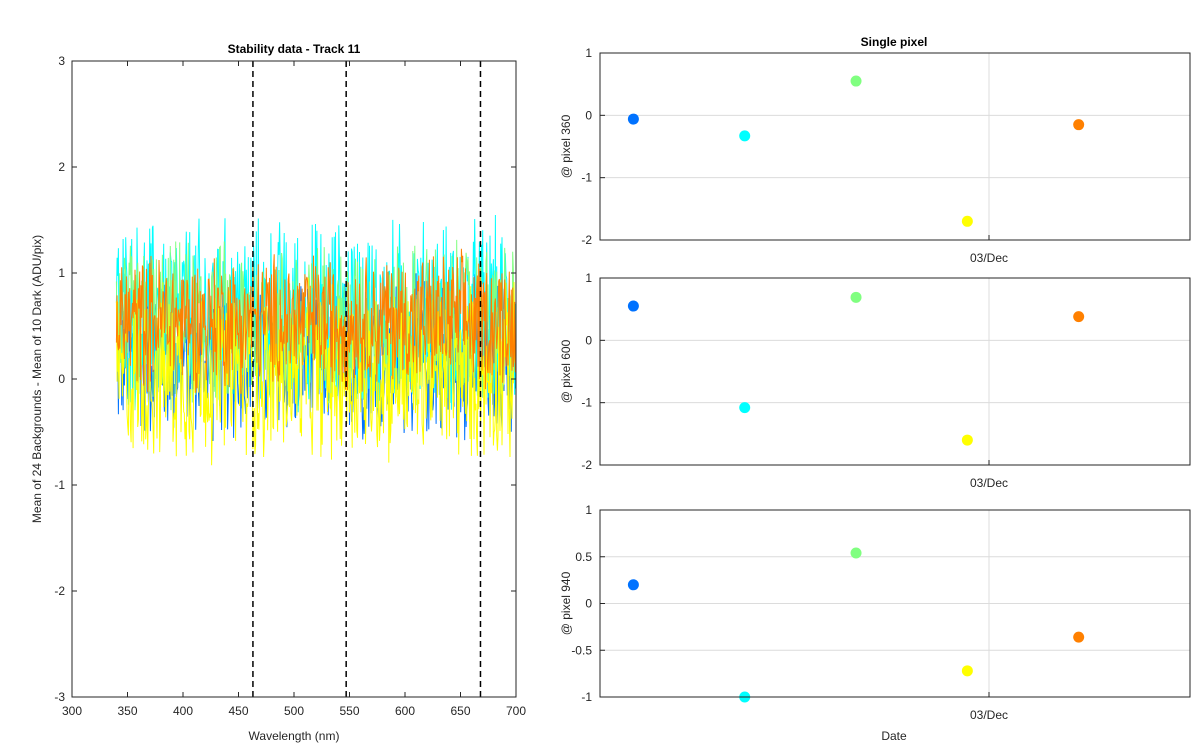 The height and width of the screenshot is (750, 1200). Describe the element at coordinates (405, 711) in the screenshot. I see `x-tick-label: 600` at that location.